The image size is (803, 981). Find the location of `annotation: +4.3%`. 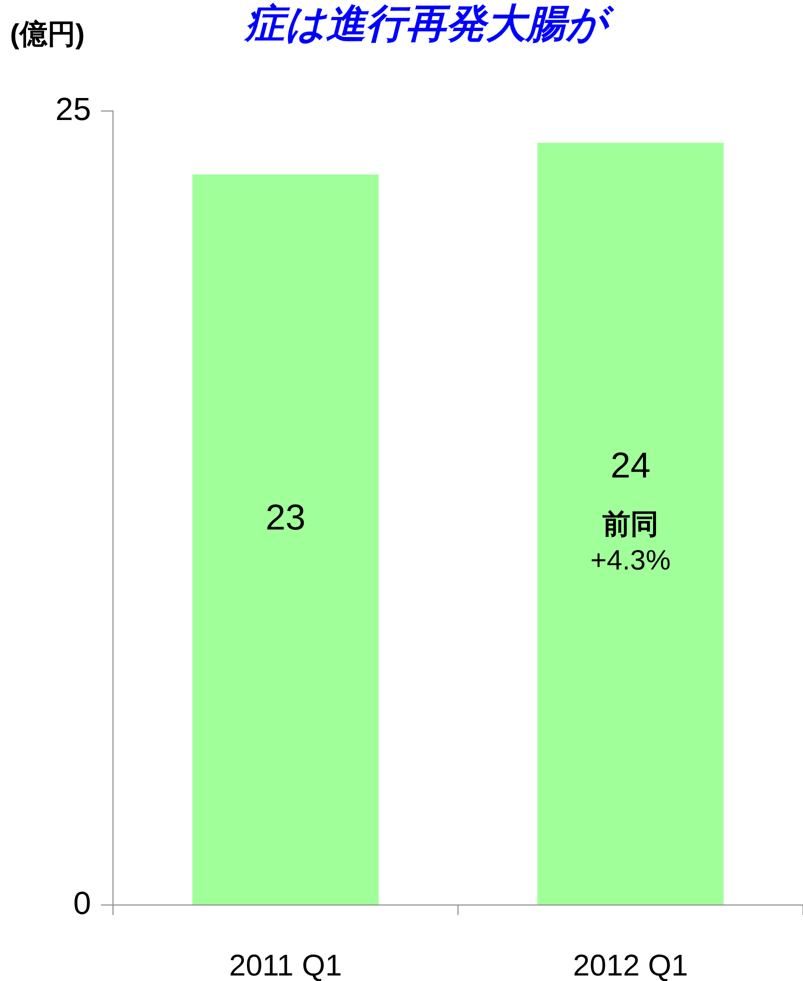

annotation: +4.3% is located at coordinates (630, 560).